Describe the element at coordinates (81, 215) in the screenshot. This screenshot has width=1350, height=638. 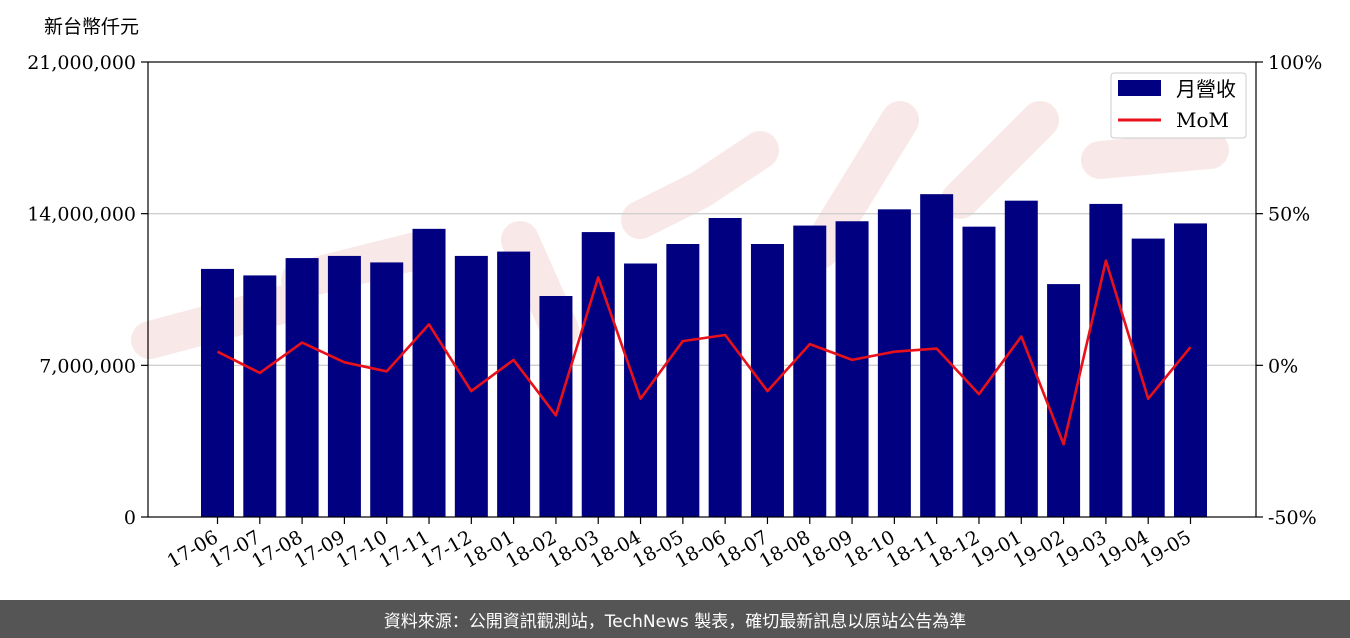
I see `left-y-tick-label: 14,000,000` at that location.